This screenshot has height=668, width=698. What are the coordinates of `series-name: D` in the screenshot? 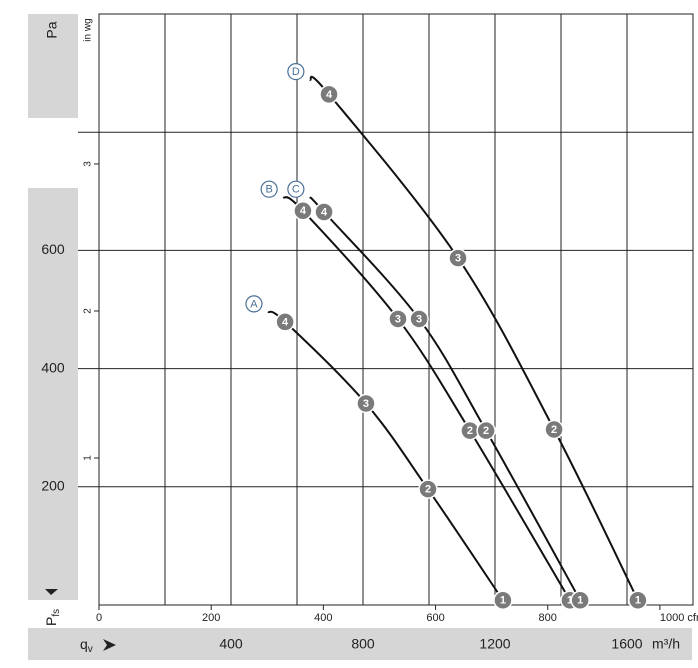 It's located at (296, 72).